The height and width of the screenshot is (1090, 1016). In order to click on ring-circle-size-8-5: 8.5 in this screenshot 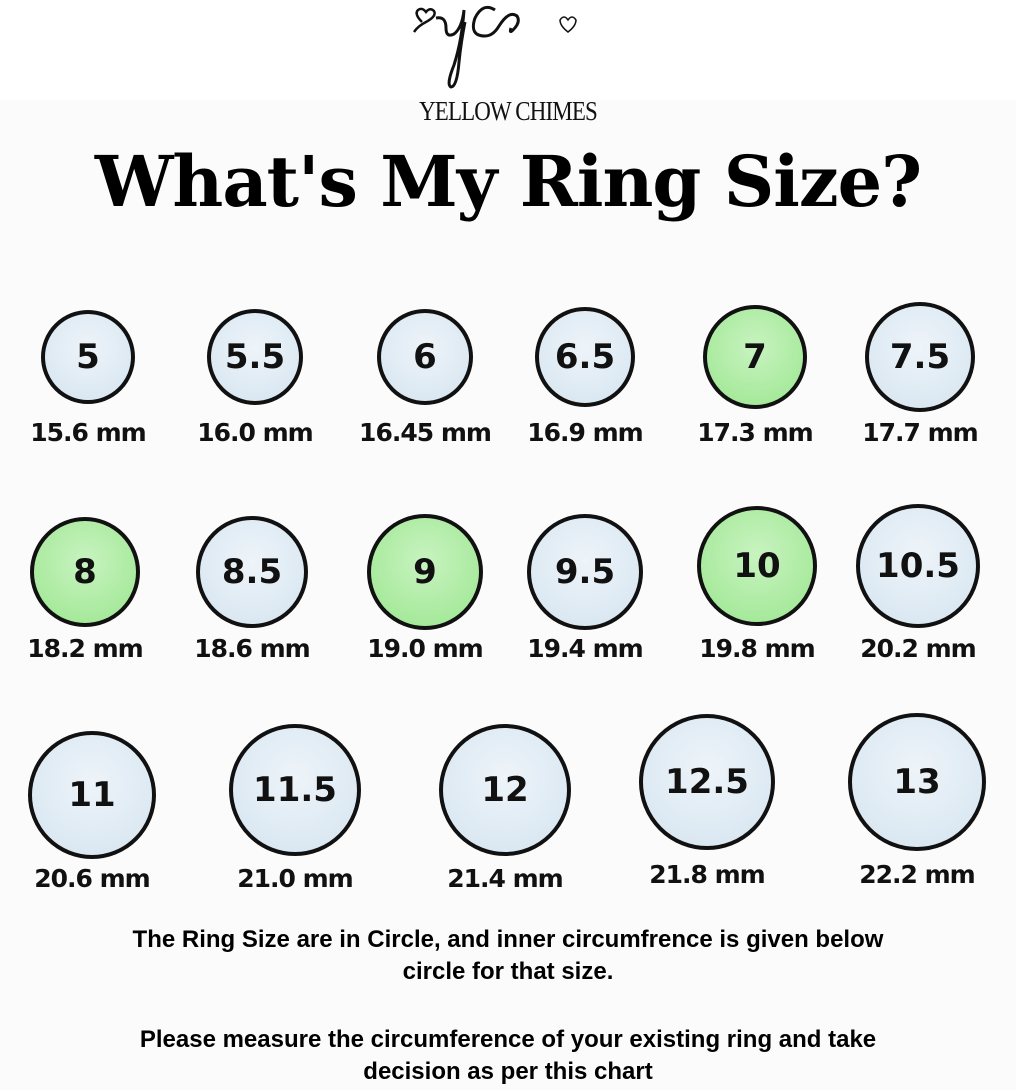, I will do `click(252, 572)`.